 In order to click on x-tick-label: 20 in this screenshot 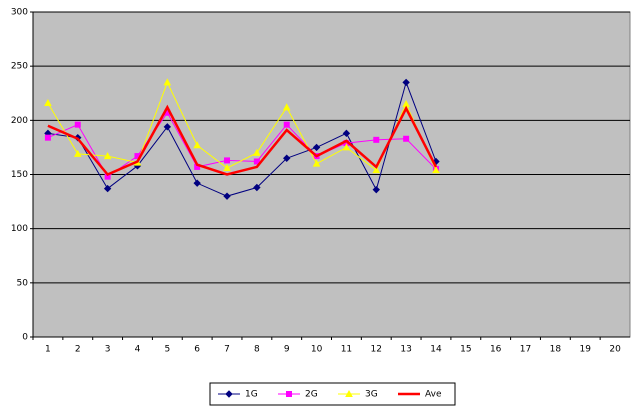, I will do `click(615, 350)`.